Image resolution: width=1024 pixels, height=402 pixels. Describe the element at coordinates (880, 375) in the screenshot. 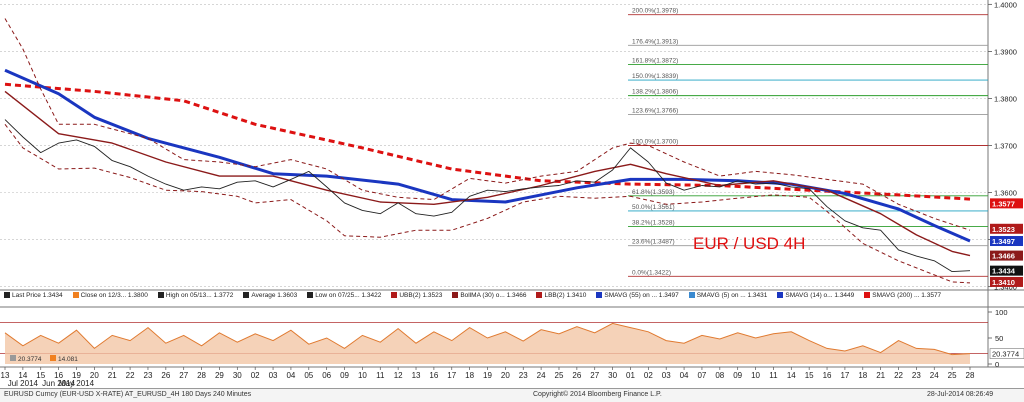

I see `x-tick-label: 21` at that location.